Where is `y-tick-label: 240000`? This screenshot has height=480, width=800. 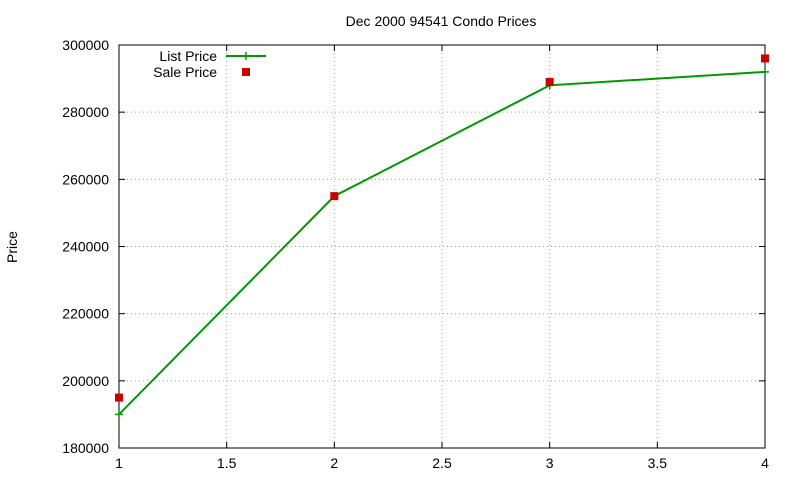
y-tick-label: 240000 is located at coordinates (85, 247).